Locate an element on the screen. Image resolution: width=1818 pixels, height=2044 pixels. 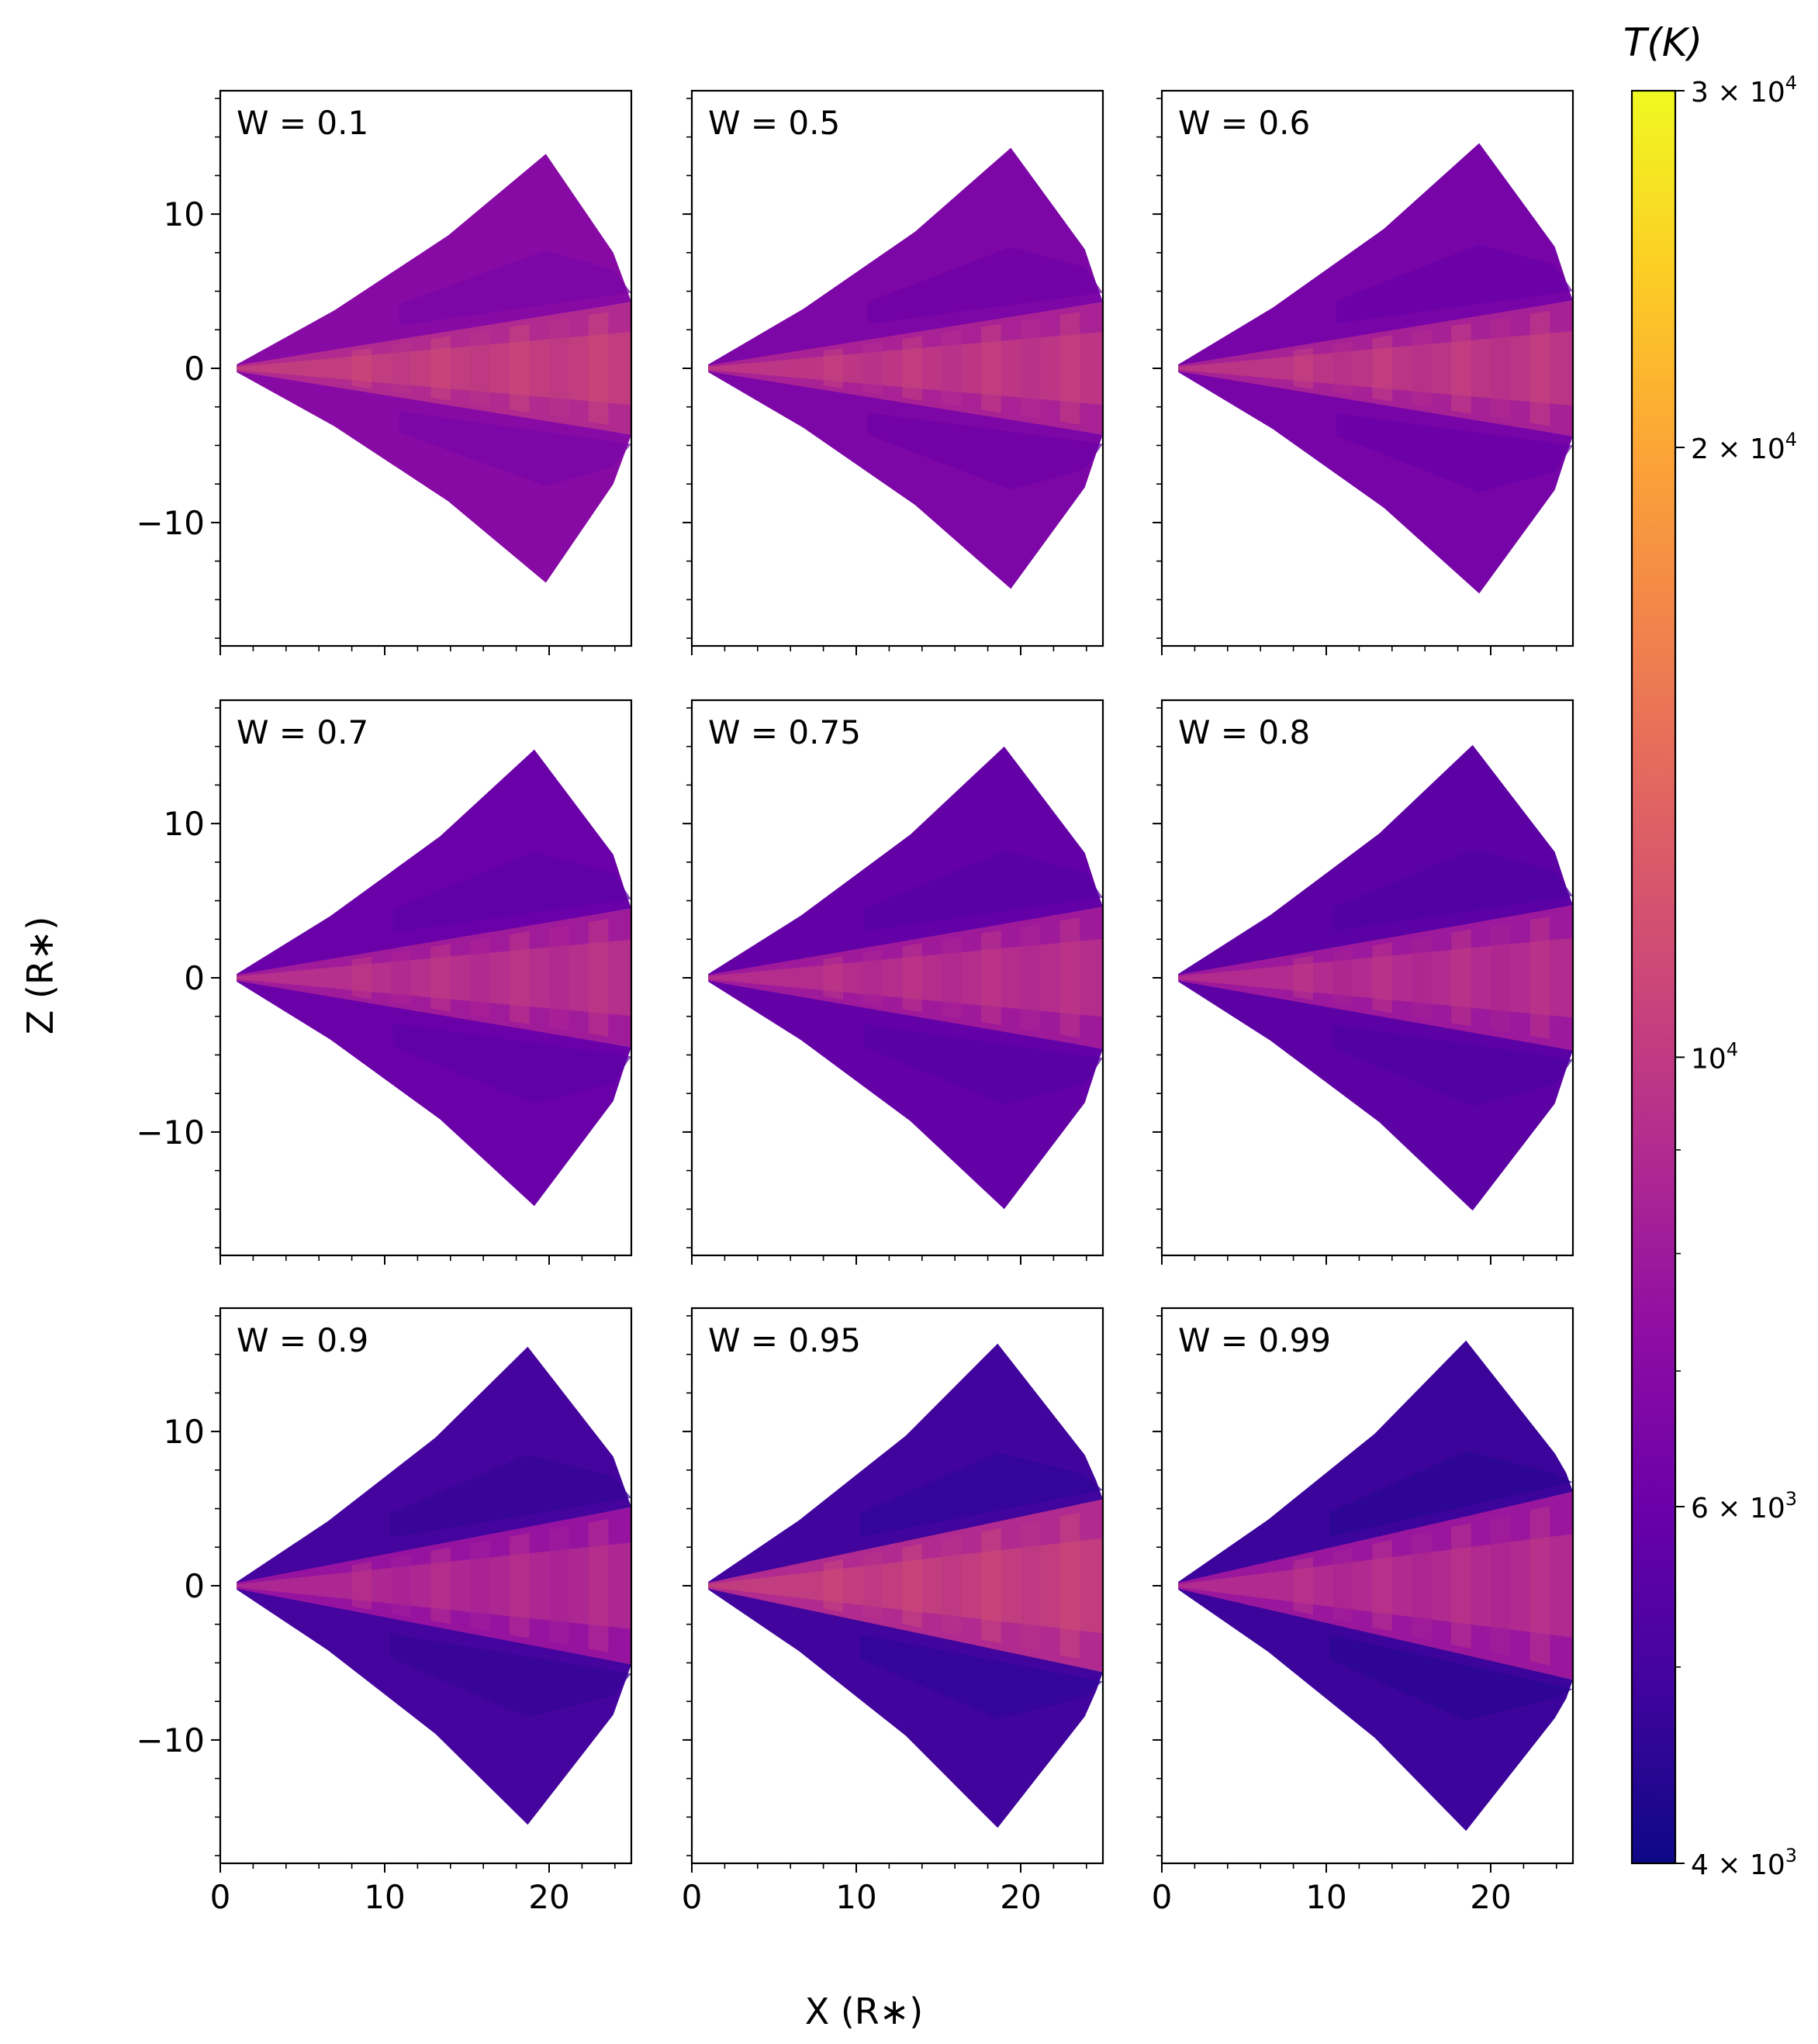
colorbar-gradient is located at coordinates (1653, 977).